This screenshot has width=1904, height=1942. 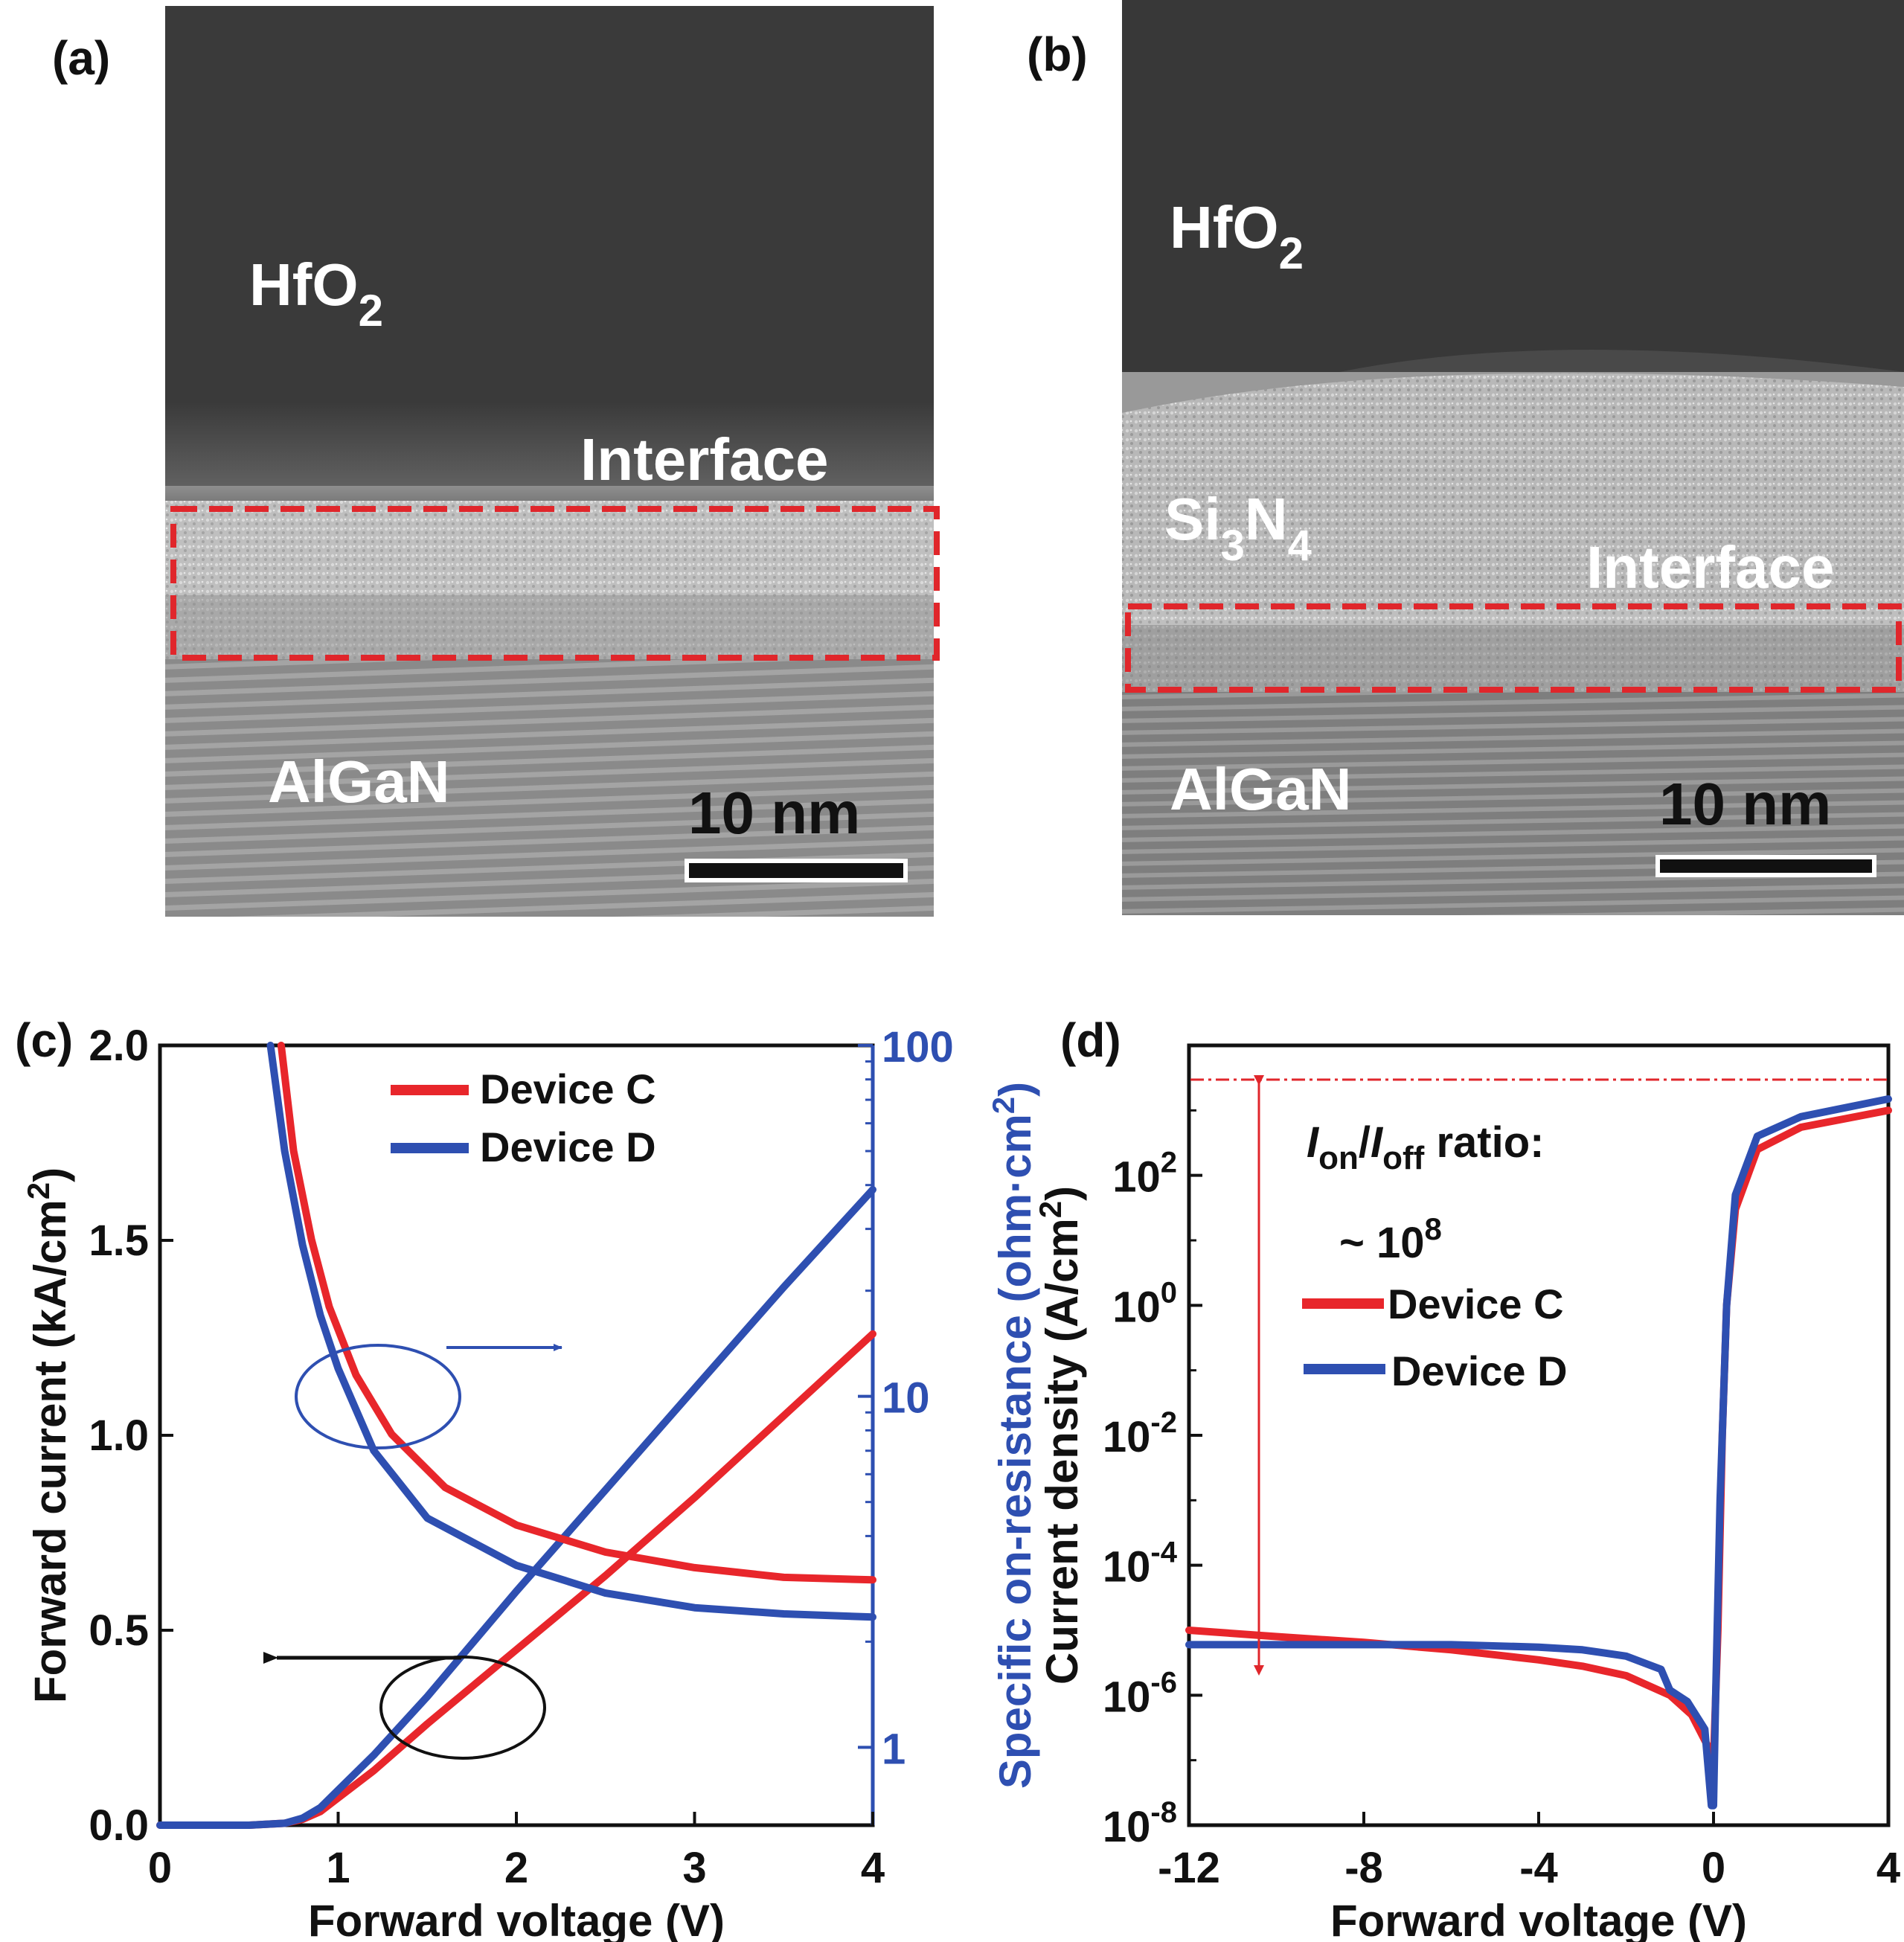 I want to click on y-tick-label-d: 10⁻⁴, so click(x=1141, y=1564).